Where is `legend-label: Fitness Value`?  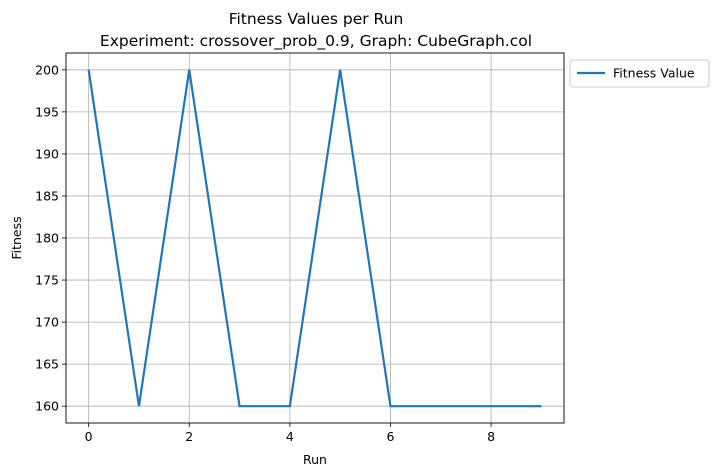
legend-label: Fitness Value is located at coordinates (654, 73).